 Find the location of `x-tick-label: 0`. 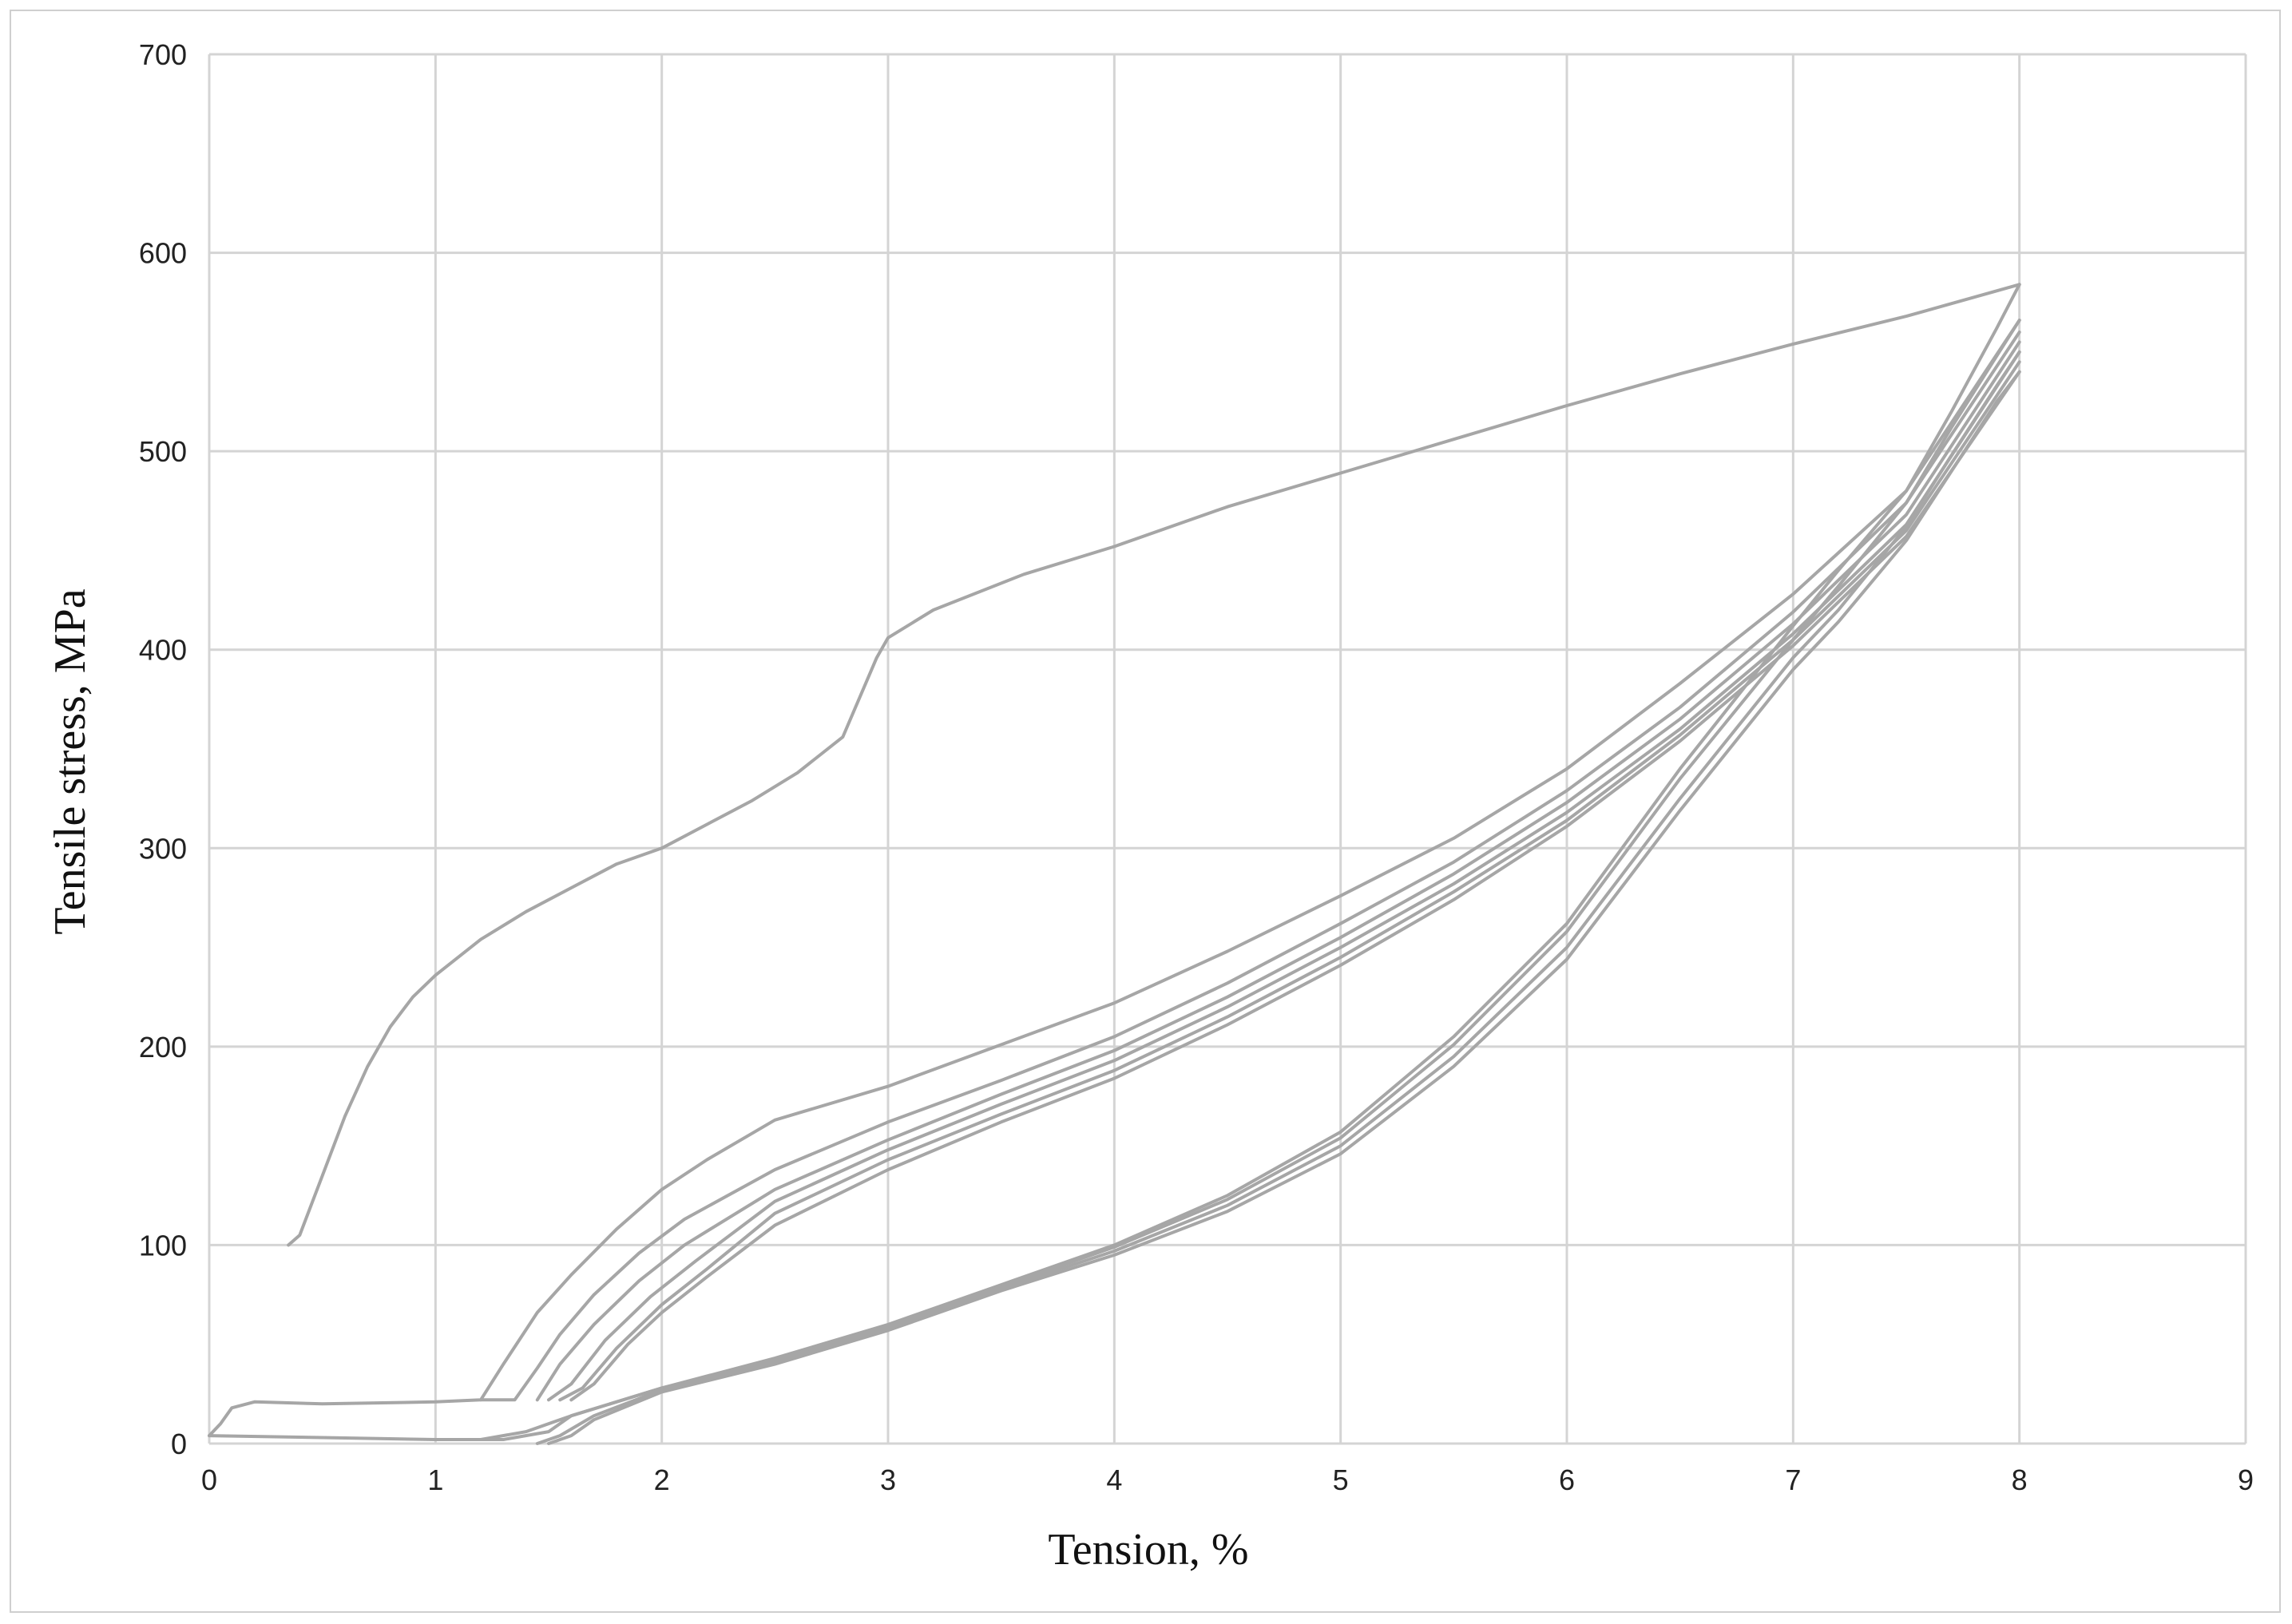

x-tick-label: 0 is located at coordinates (209, 1480).